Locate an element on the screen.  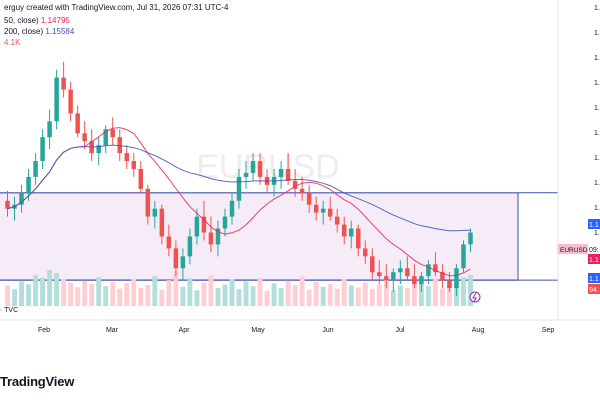
ma-short-legend: 50, close) 1.14795 is located at coordinates (37, 20).